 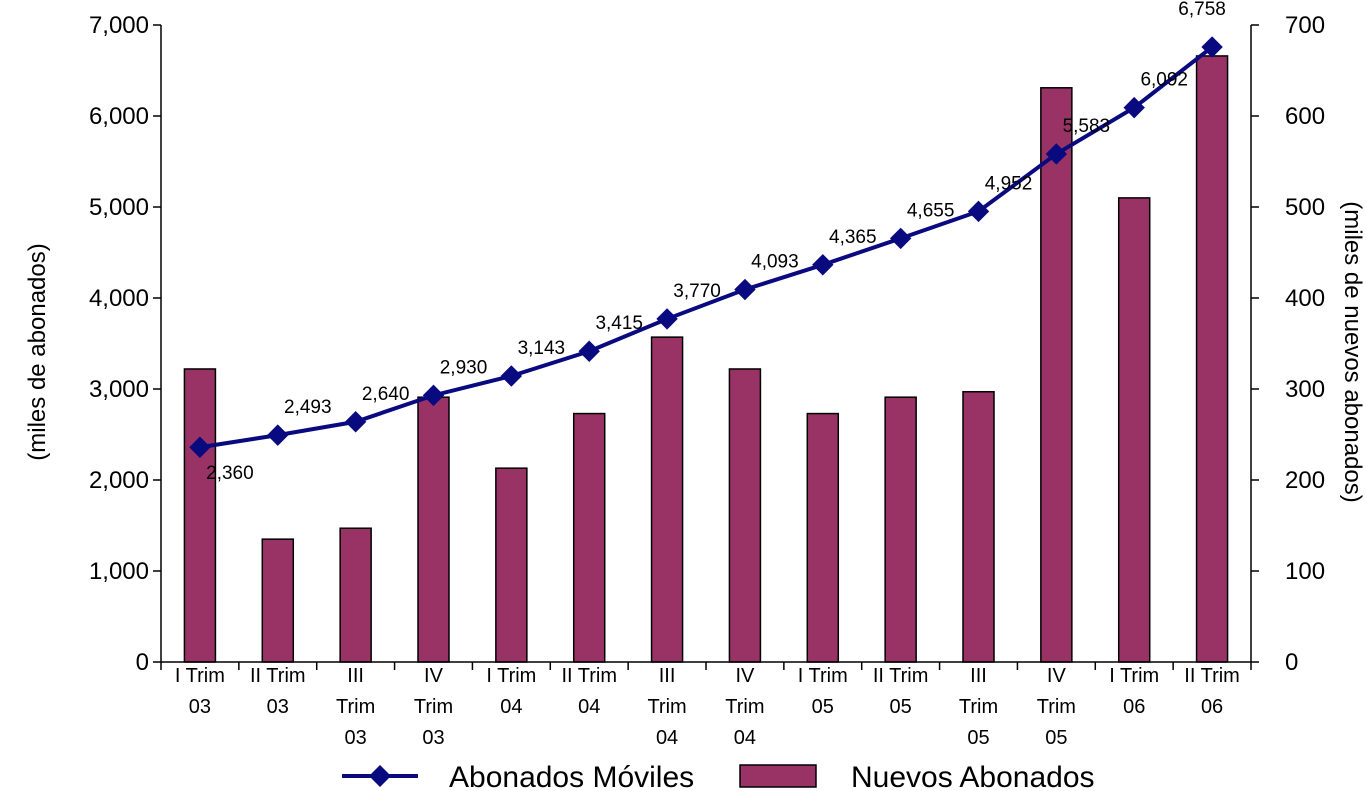 What do you see at coordinates (142, 662) in the screenshot?
I see `y-left-tick-label-0: 0` at bounding box center [142, 662].